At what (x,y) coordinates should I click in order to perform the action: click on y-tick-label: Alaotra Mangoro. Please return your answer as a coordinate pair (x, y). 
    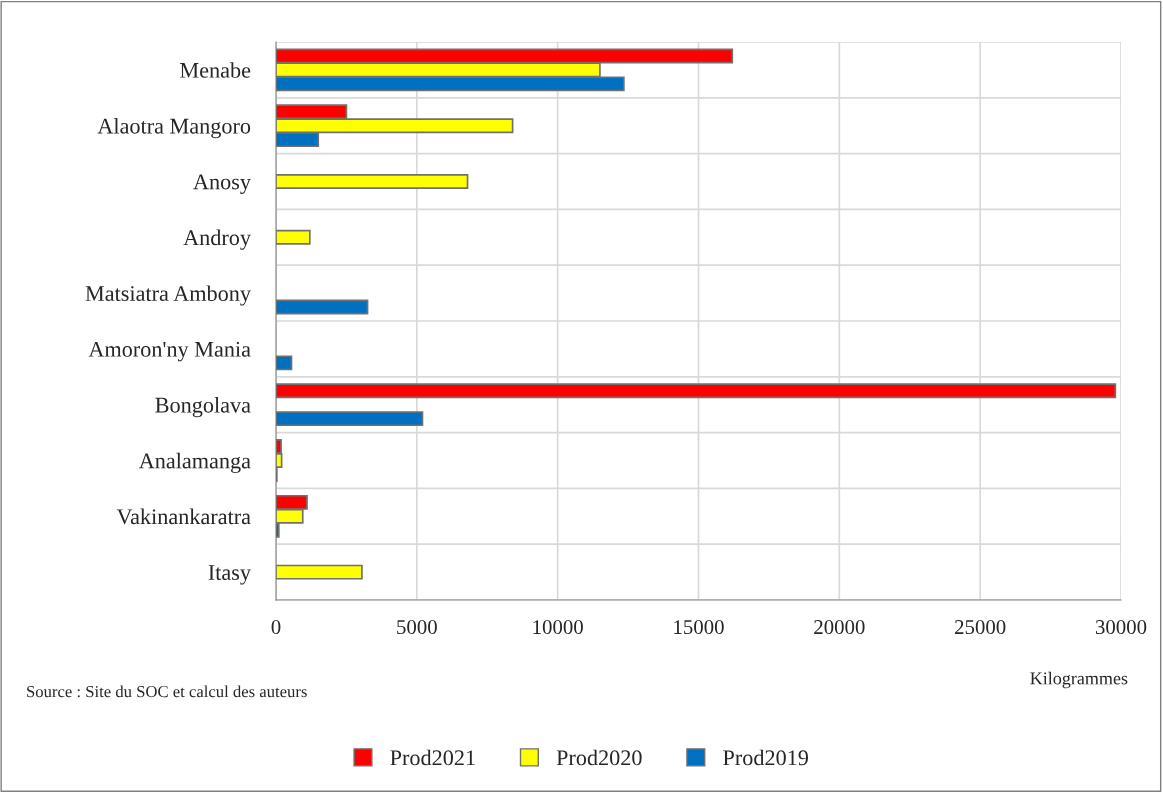
    Looking at the image, I should click on (174, 128).